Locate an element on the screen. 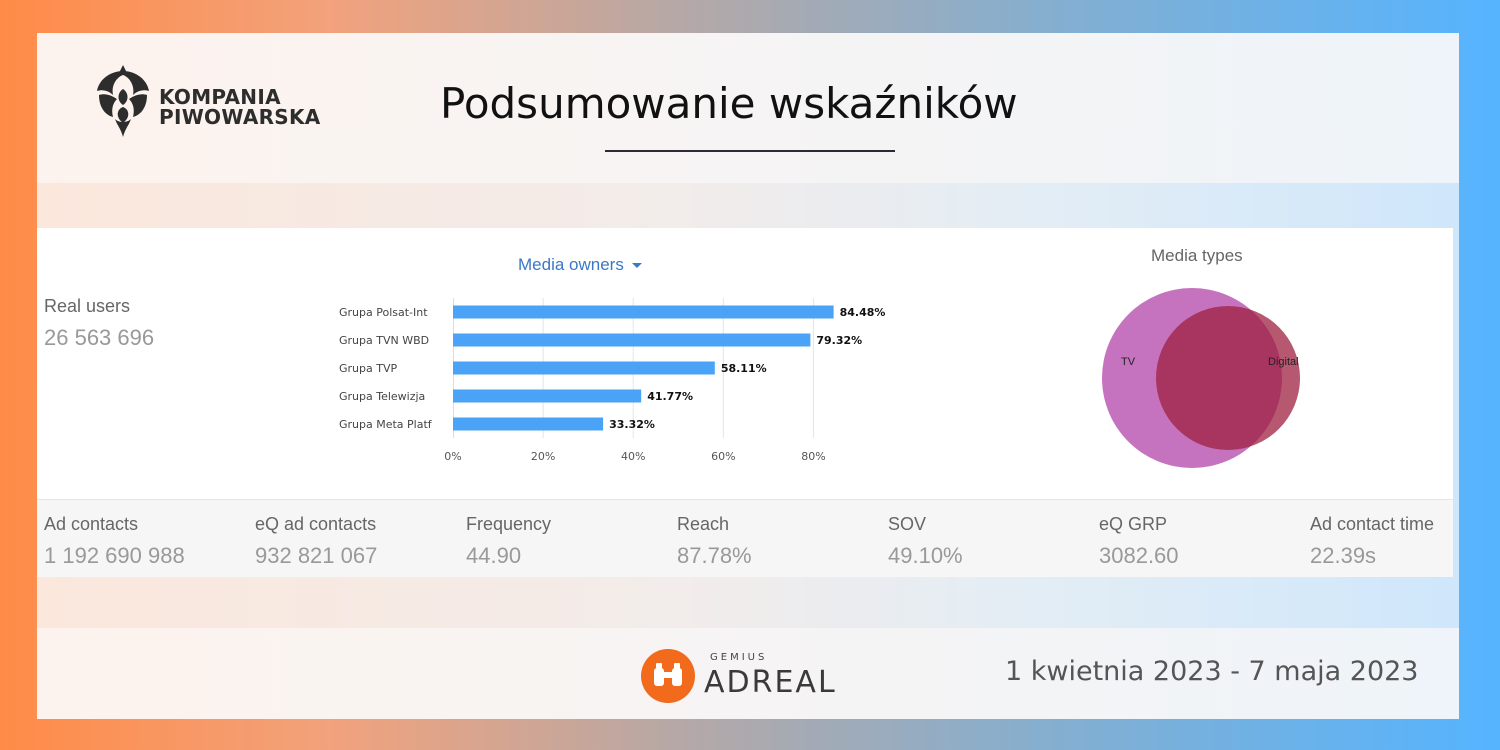 This screenshot has height=750, width=1500. x-tick-label: 20% is located at coordinates (543, 456).